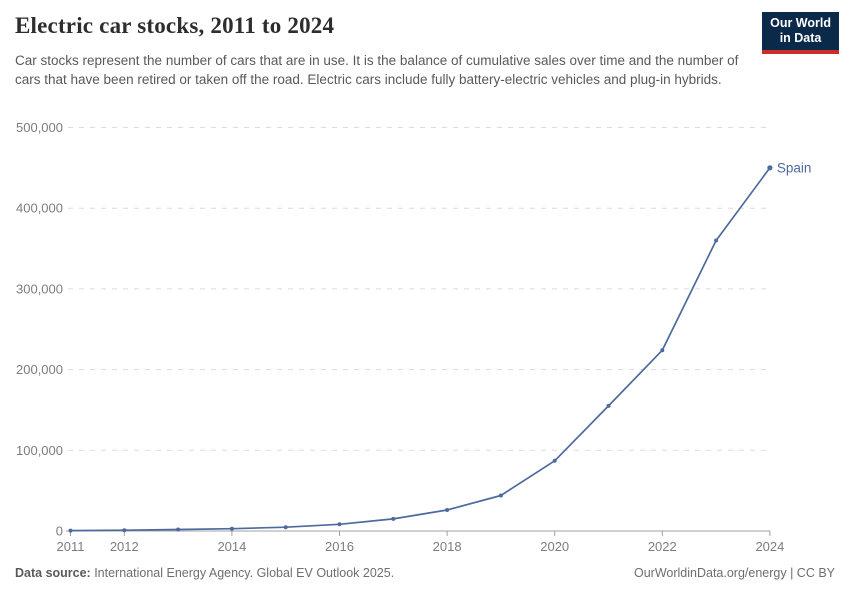  Describe the element at coordinates (339, 546) in the screenshot. I see `x-tick-label: 2016` at that location.